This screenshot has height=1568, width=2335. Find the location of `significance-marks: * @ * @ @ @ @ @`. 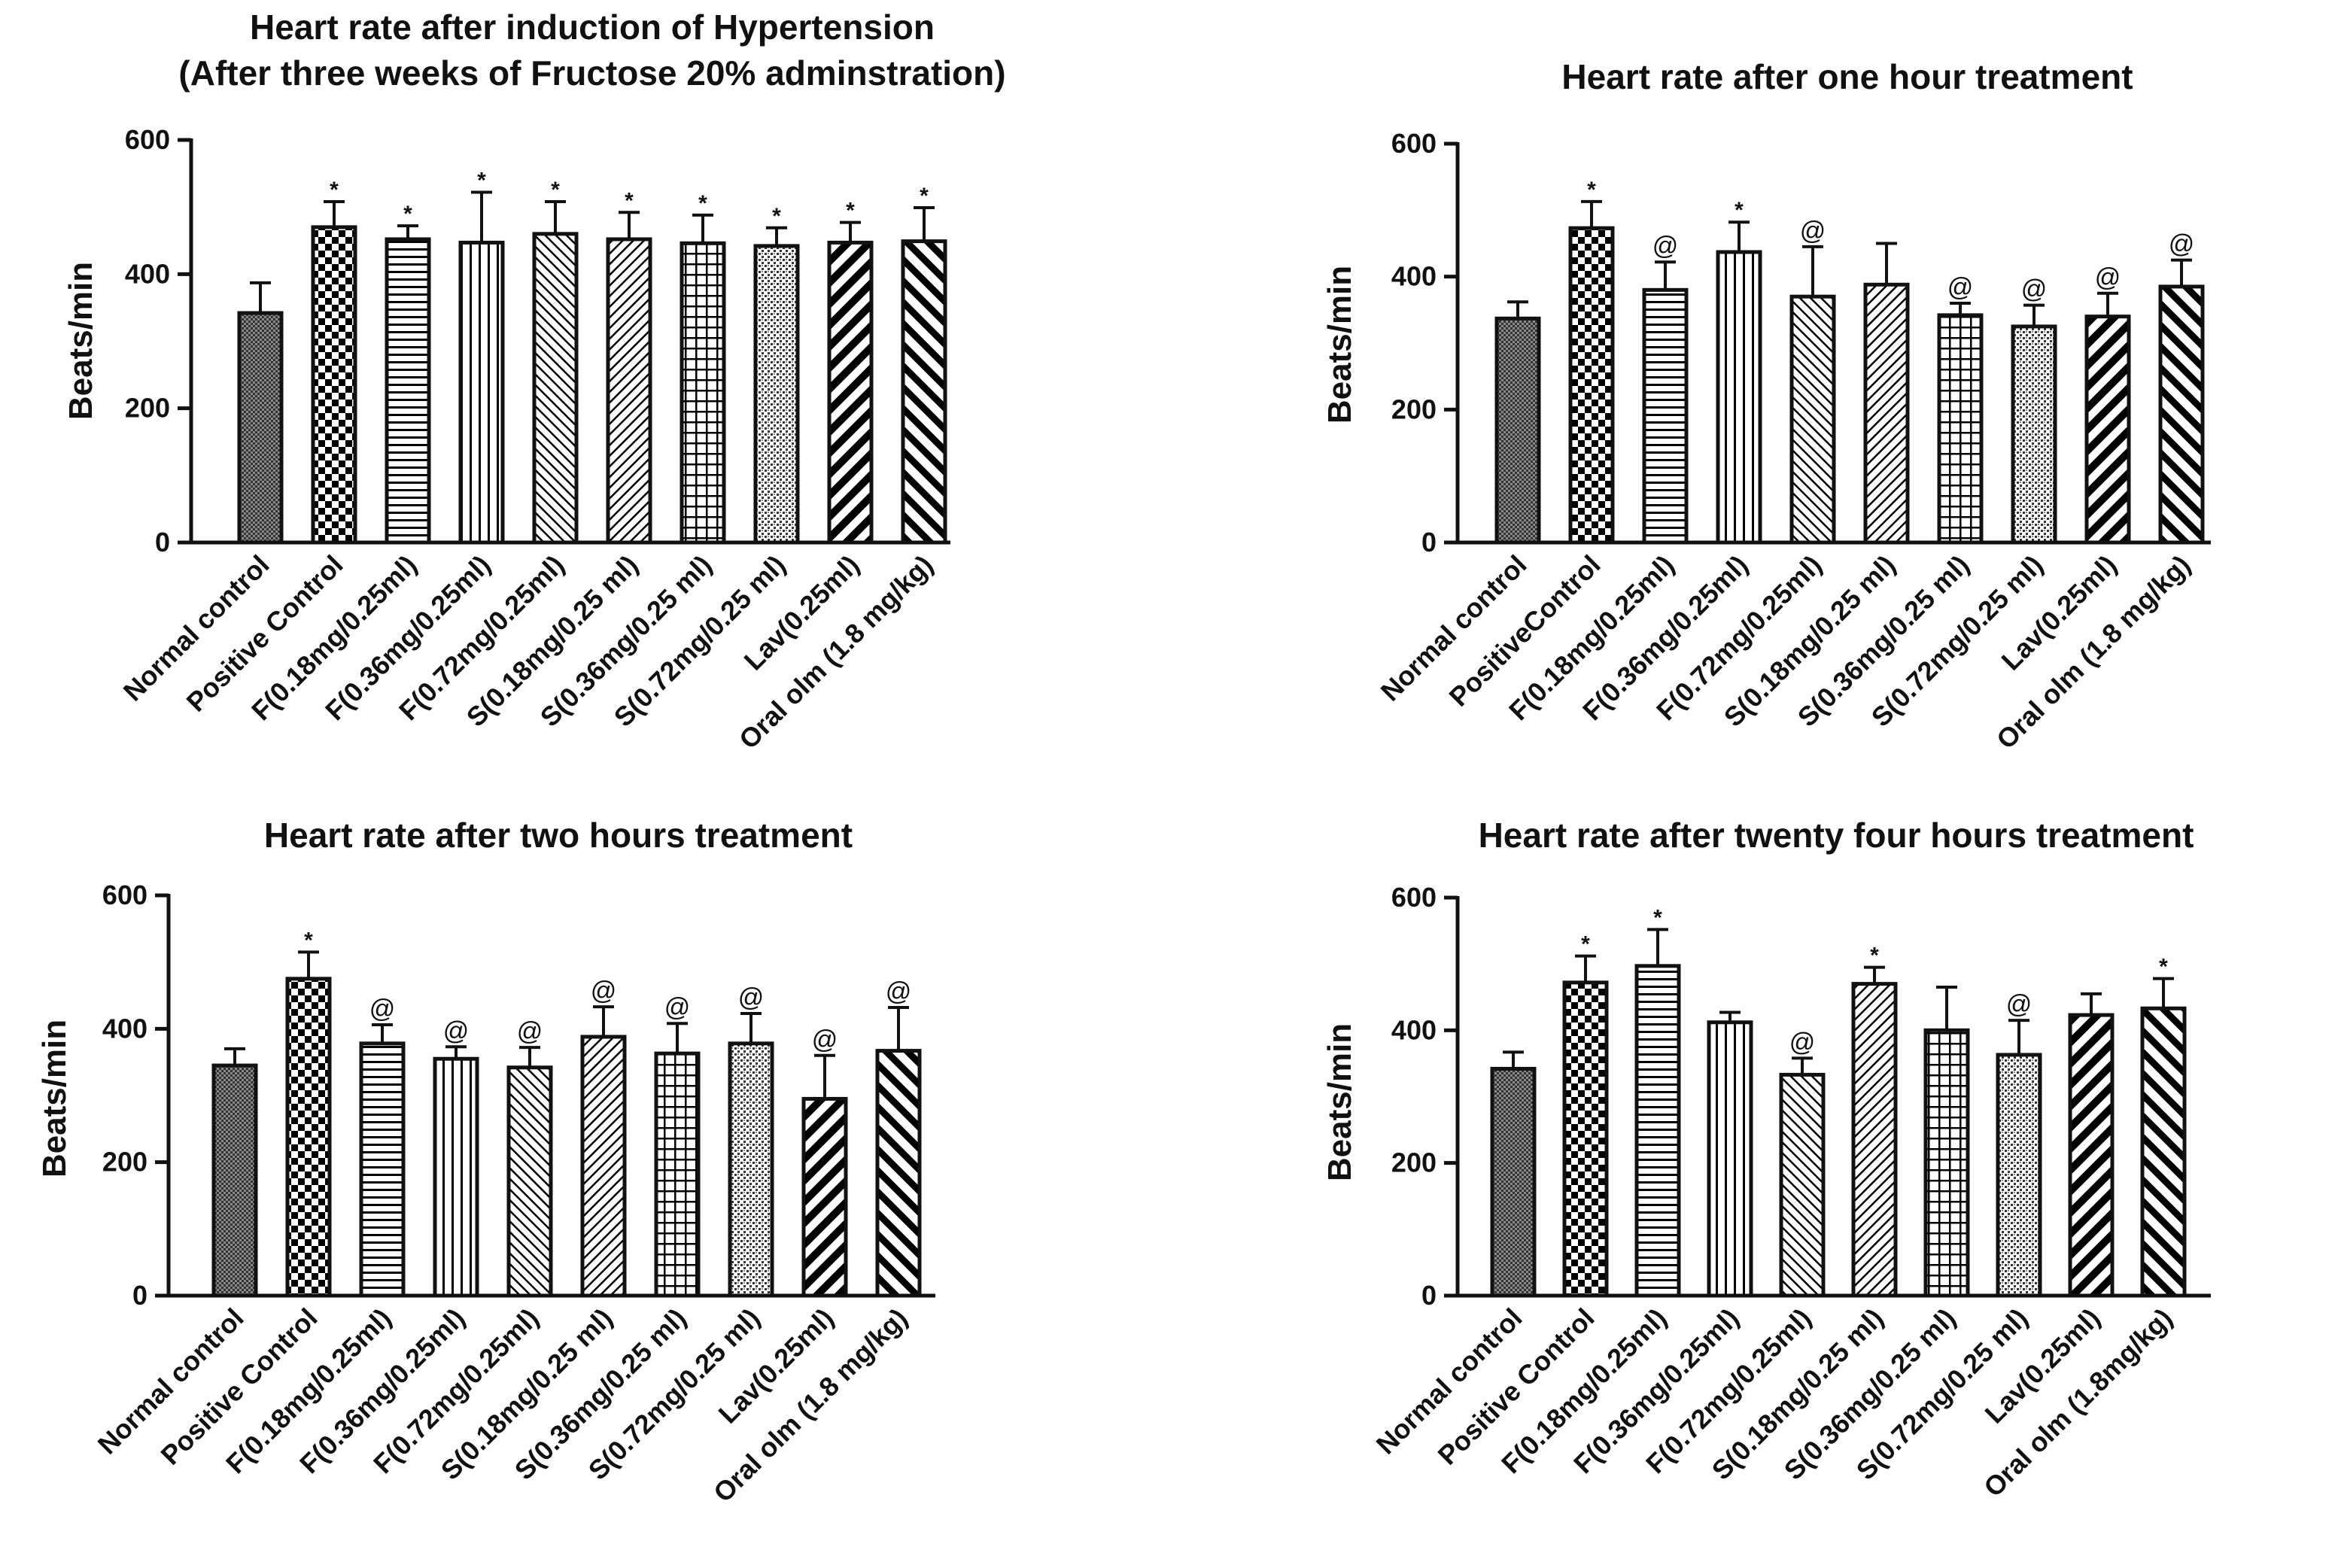

significance-marks: * @ * @ @ @ @ @ is located at coordinates (1891, 241).